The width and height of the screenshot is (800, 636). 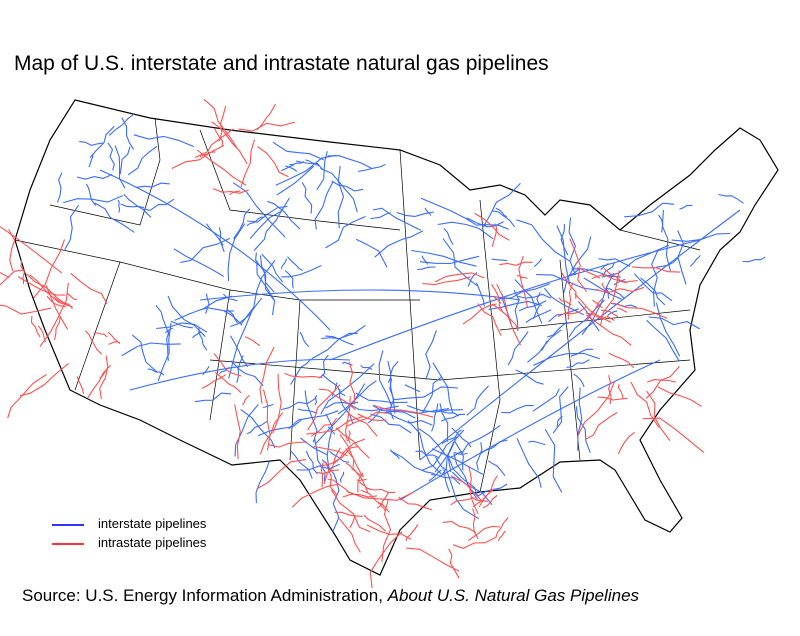 What do you see at coordinates (513, 595) in the screenshot?
I see `source-publication: About U.S. Natural Gas Pipelines` at bounding box center [513, 595].